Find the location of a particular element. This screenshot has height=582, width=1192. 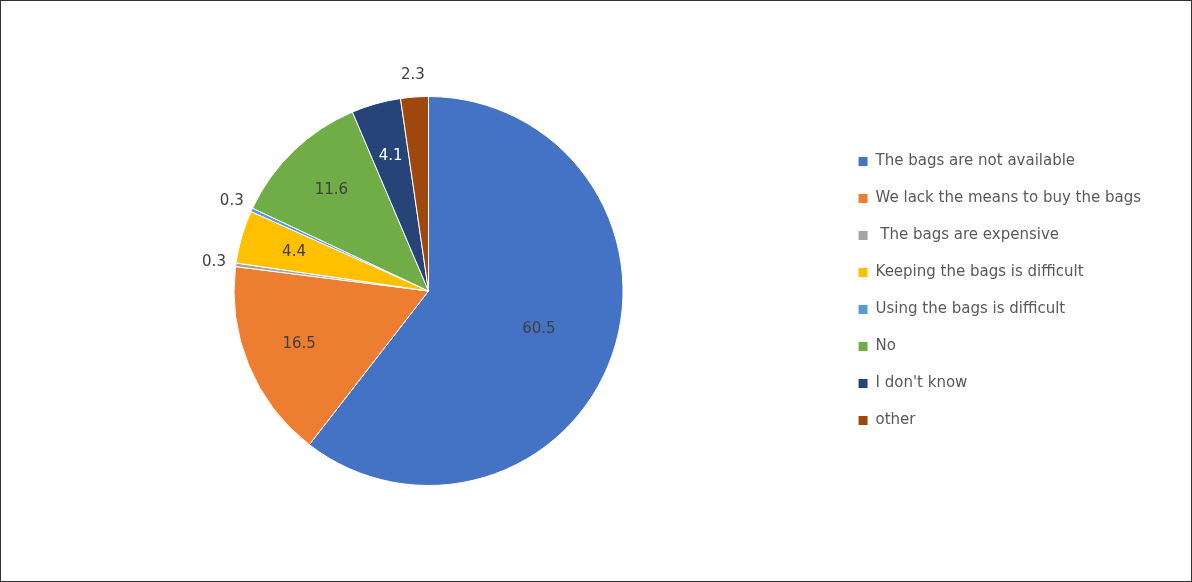

legend-label: other is located at coordinates (896, 419).